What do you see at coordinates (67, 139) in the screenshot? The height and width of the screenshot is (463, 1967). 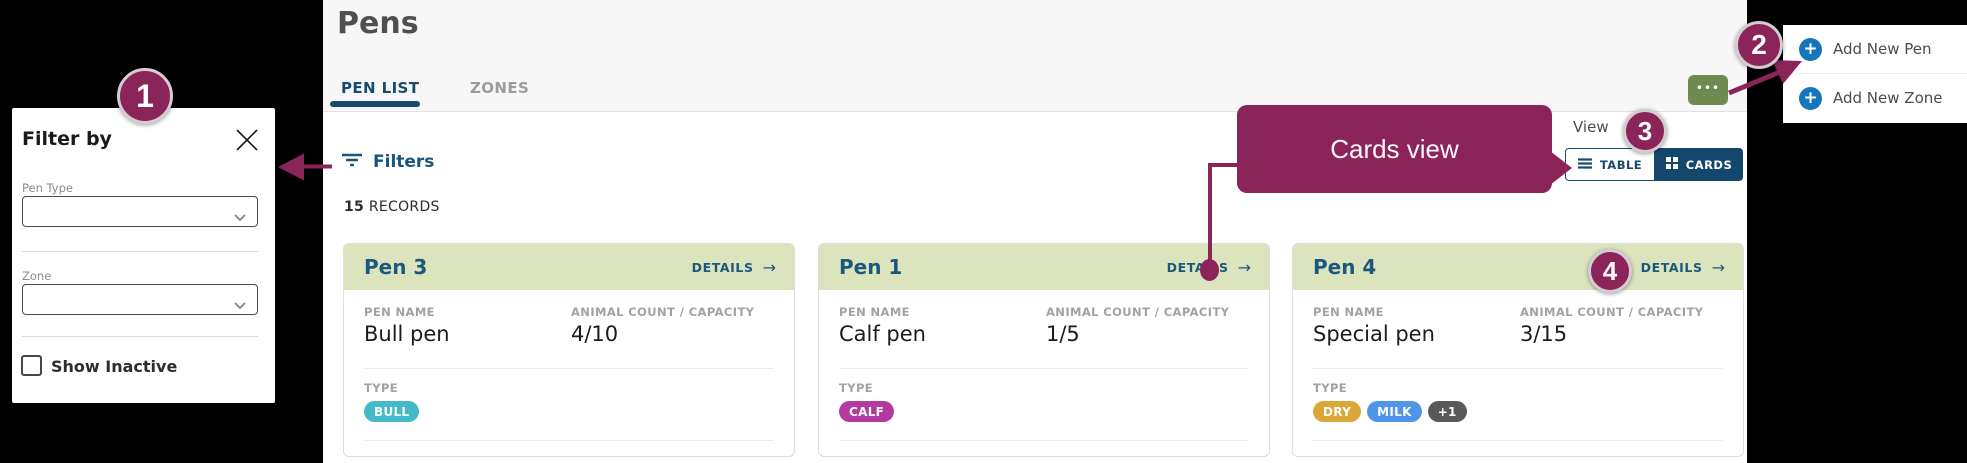 I see `filter-panel-title: Filter by` at bounding box center [67, 139].